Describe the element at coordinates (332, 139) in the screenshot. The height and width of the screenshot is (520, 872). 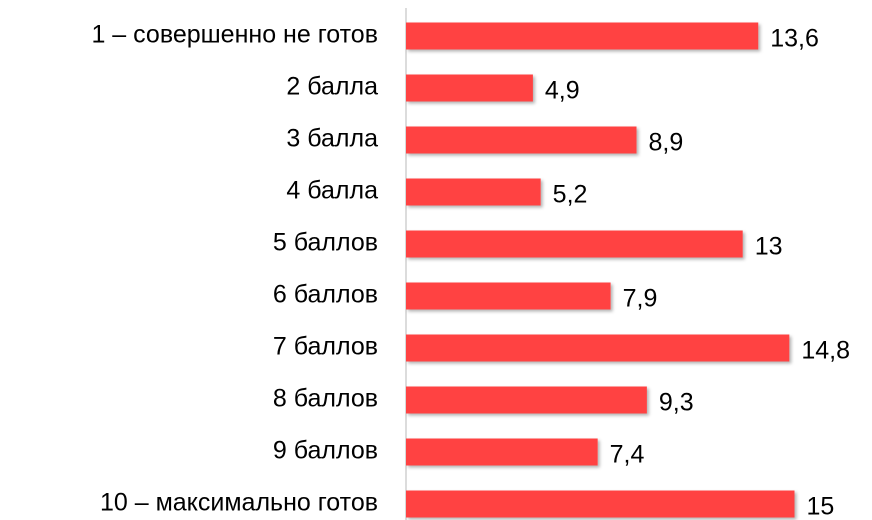
I see `category-label: 3 балла` at that location.